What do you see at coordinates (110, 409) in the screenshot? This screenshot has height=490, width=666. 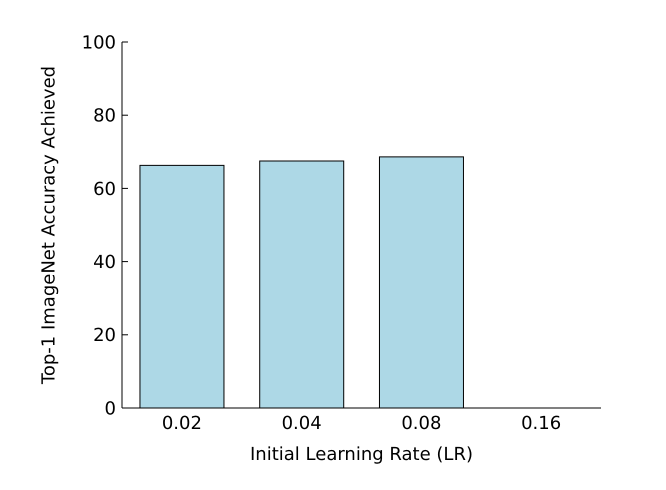 I see `y-tick-label: 0` at bounding box center [110, 409].